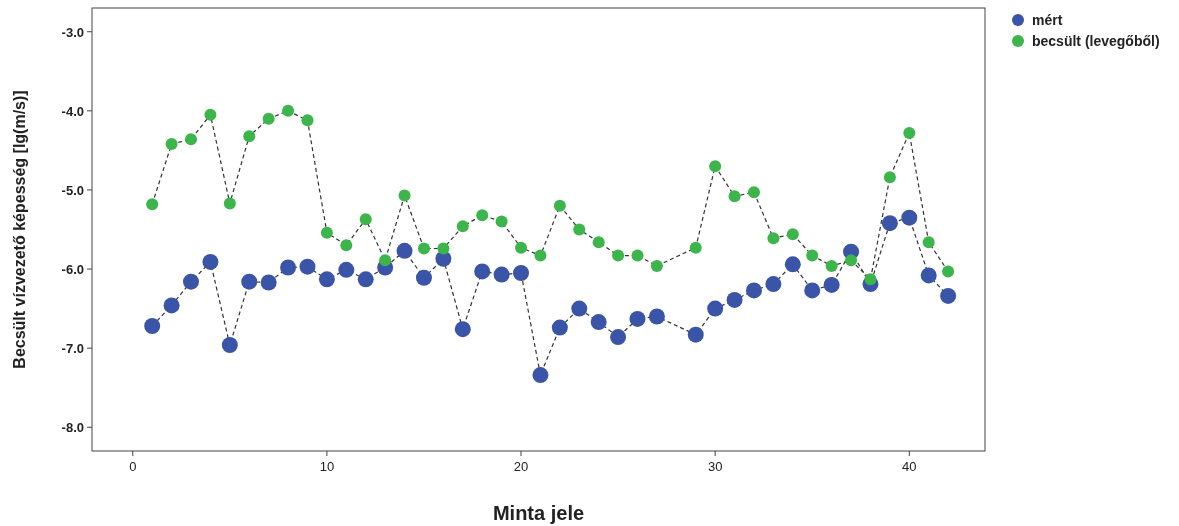 Image resolution: width=1179 pixels, height=526 pixels. What do you see at coordinates (521, 466) in the screenshot?
I see `x-tick-label: 20` at bounding box center [521, 466].